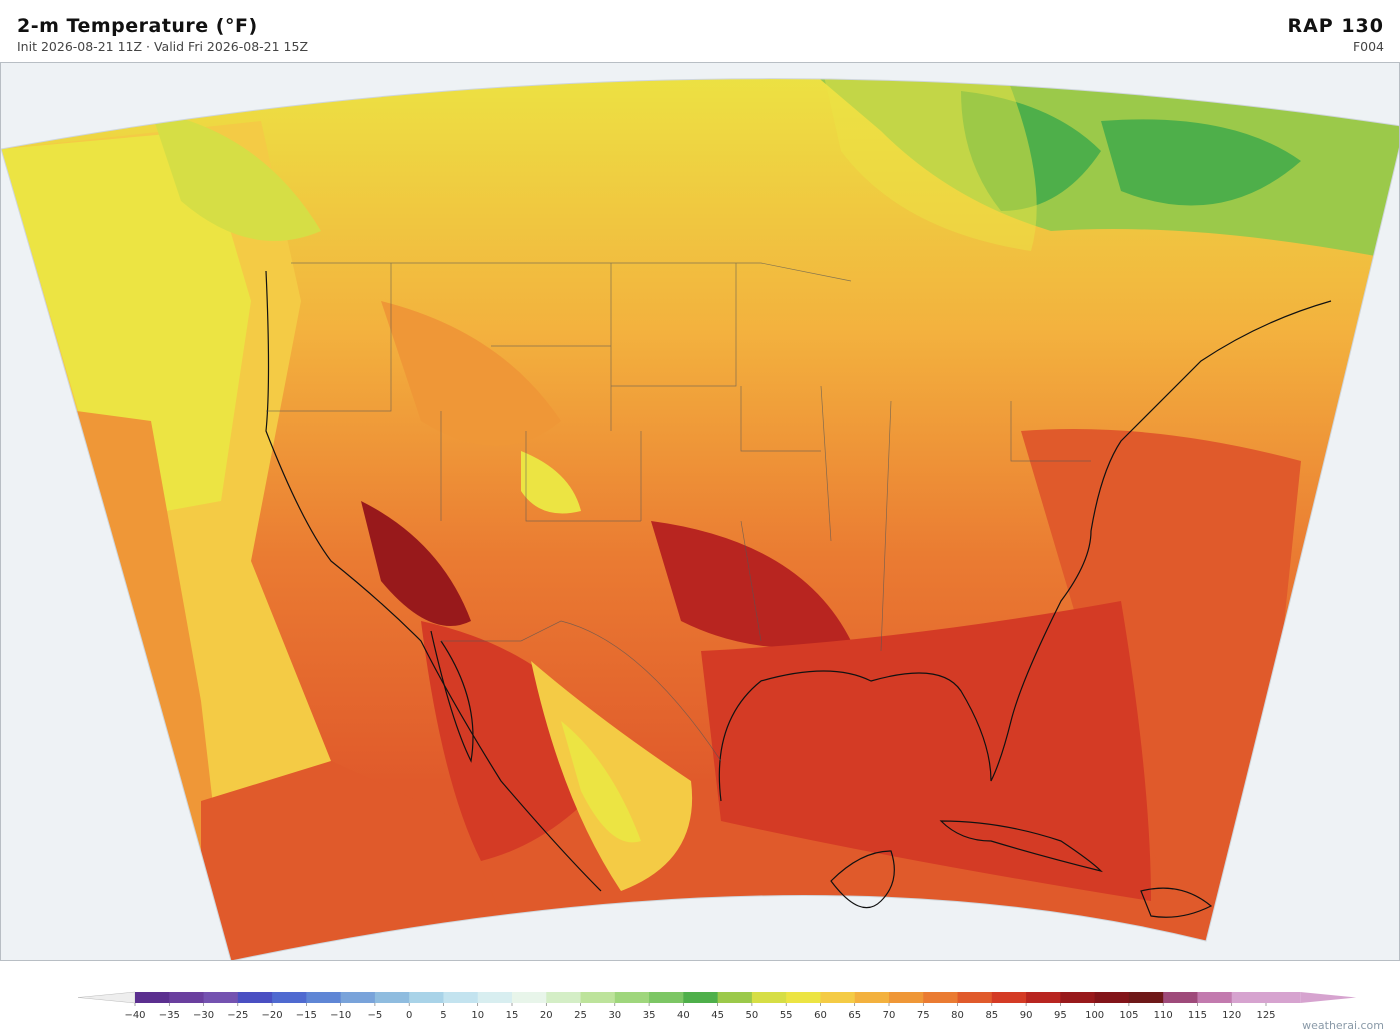  I want to click on colorbar-tick-label: −5, so click(375, 1015).